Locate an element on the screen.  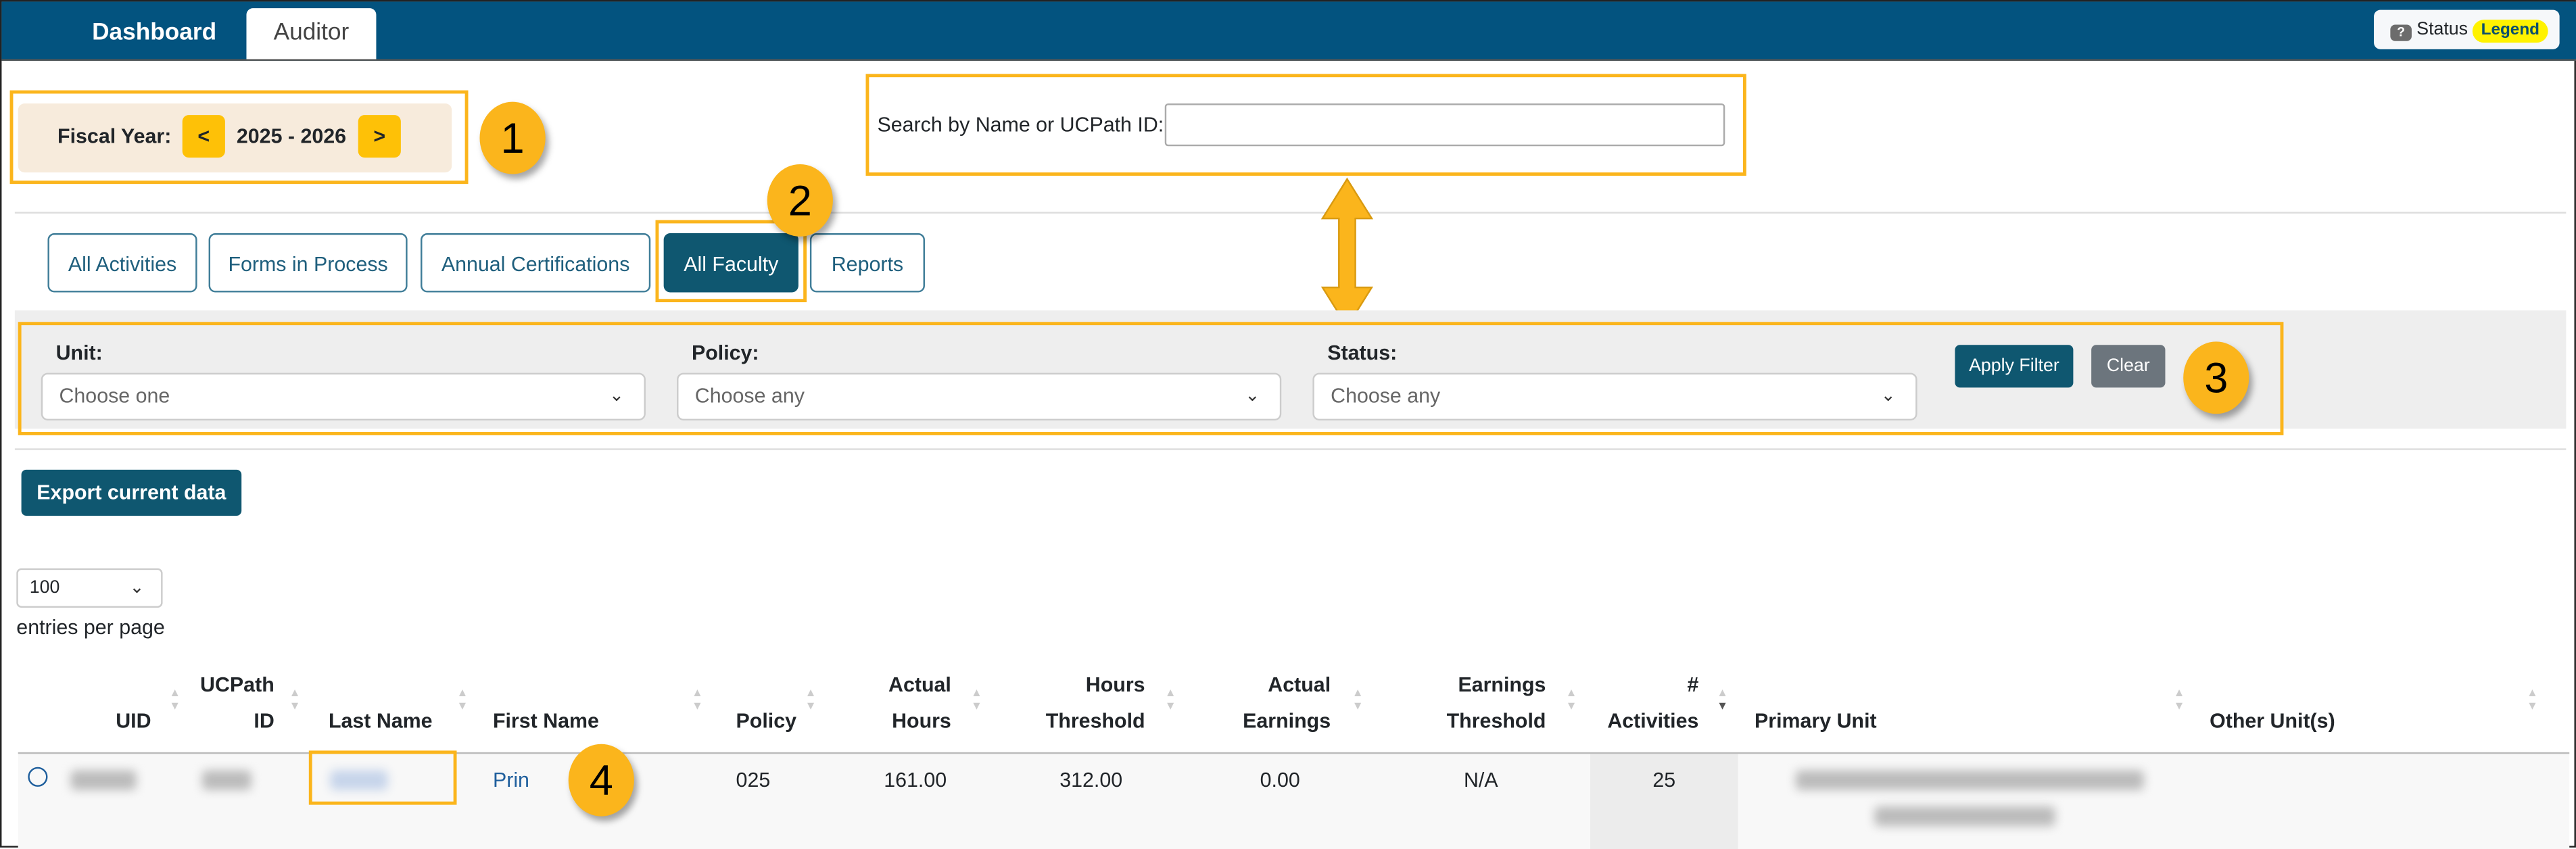
callout-badge-3: 3 is located at coordinates (2216, 377).